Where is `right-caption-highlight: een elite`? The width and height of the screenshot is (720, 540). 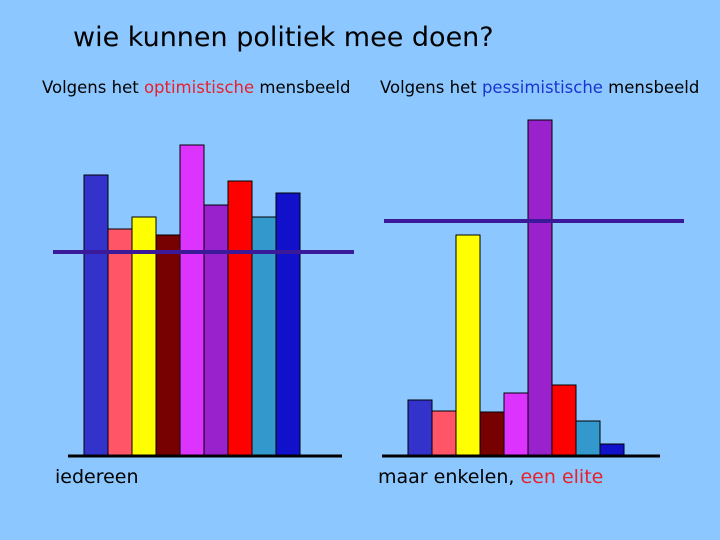 right-caption-highlight: een elite is located at coordinates (562, 477).